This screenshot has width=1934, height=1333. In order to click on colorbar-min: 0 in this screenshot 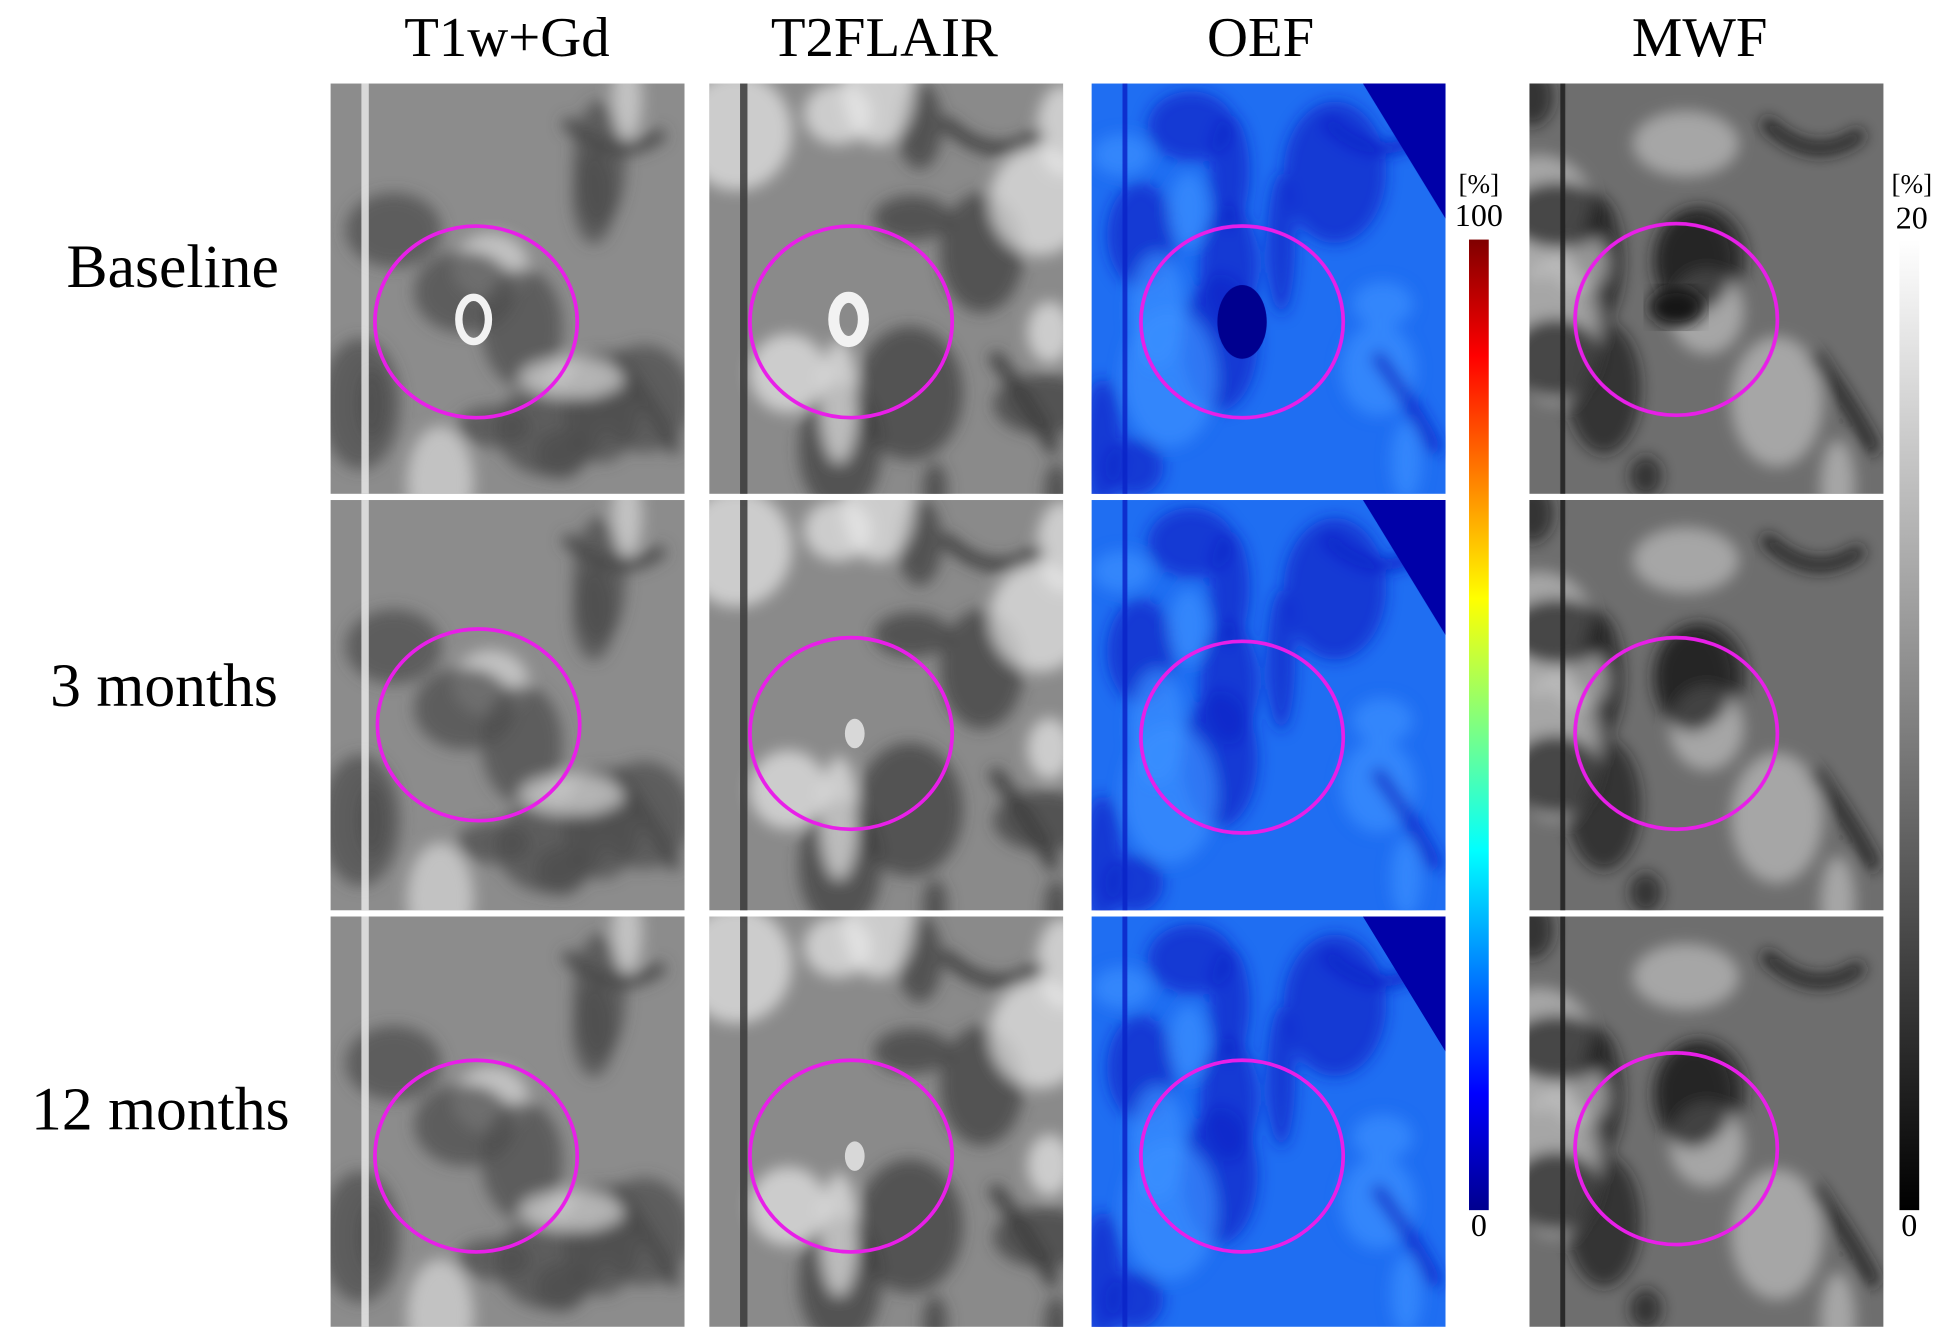, I will do `click(1909, 1225)`.